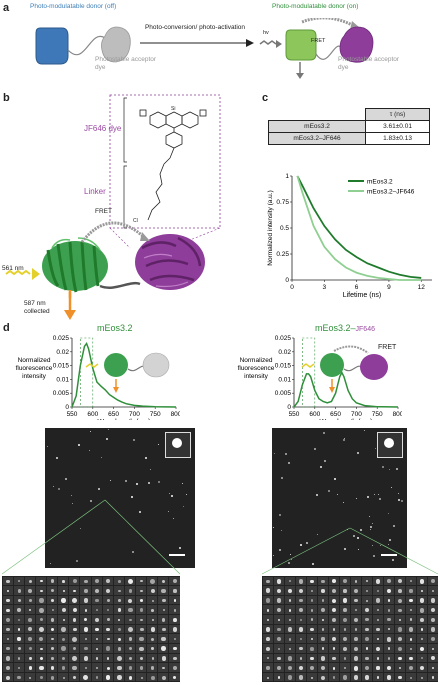 The height and width of the screenshot is (685, 440). I want to click on y-tick-label: 0.015, so click(61, 366).